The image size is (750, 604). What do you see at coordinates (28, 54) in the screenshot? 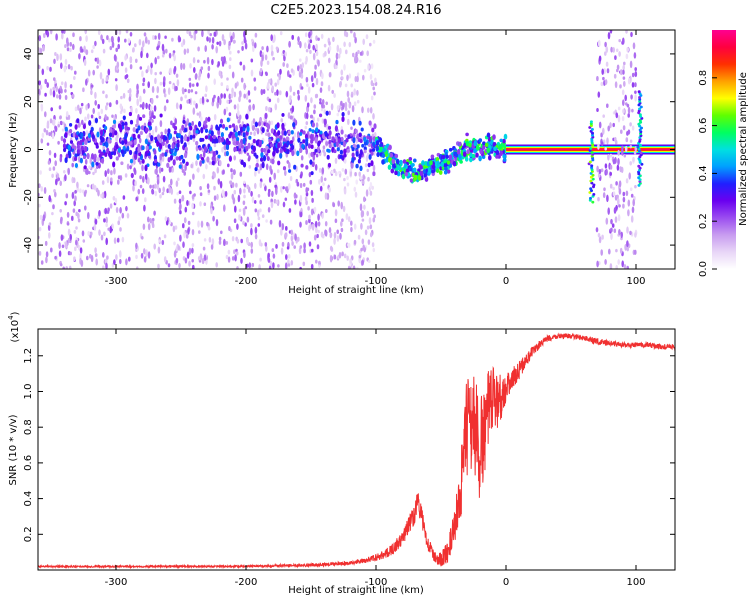
I see `y-tick-label: 40` at bounding box center [28, 54].